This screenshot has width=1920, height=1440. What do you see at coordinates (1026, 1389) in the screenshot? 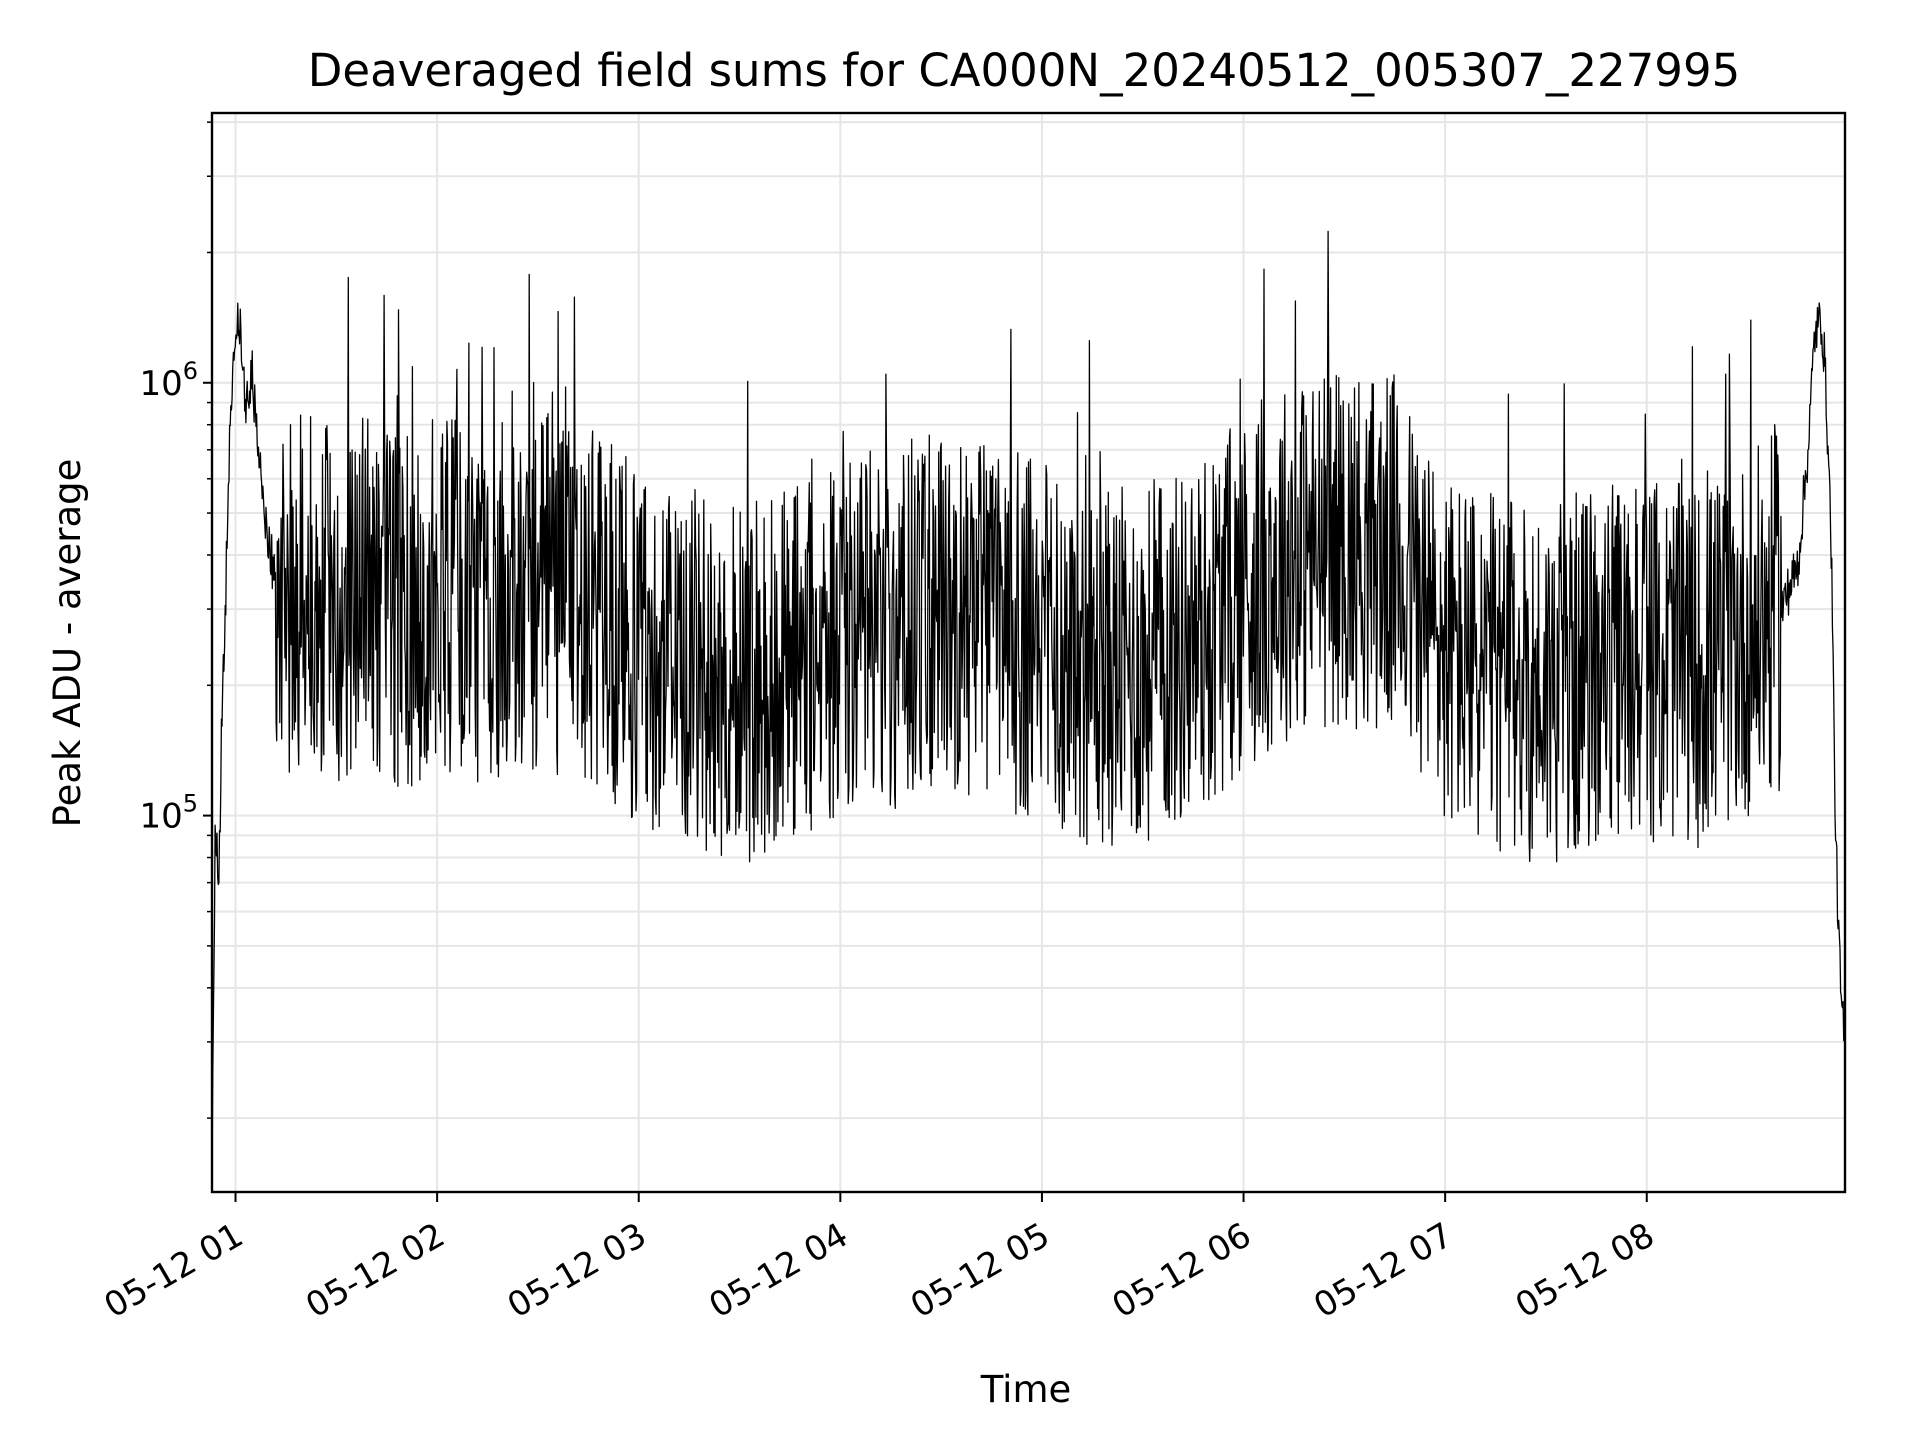
I see `x-axis-label: Time` at bounding box center [1026, 1389].